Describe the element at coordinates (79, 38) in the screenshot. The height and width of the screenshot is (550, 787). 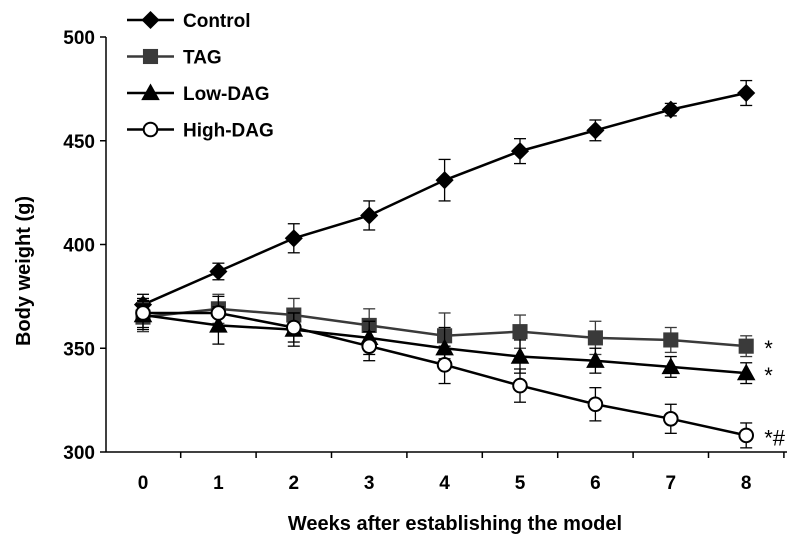
I see `y-tick-label: 500` at that location.